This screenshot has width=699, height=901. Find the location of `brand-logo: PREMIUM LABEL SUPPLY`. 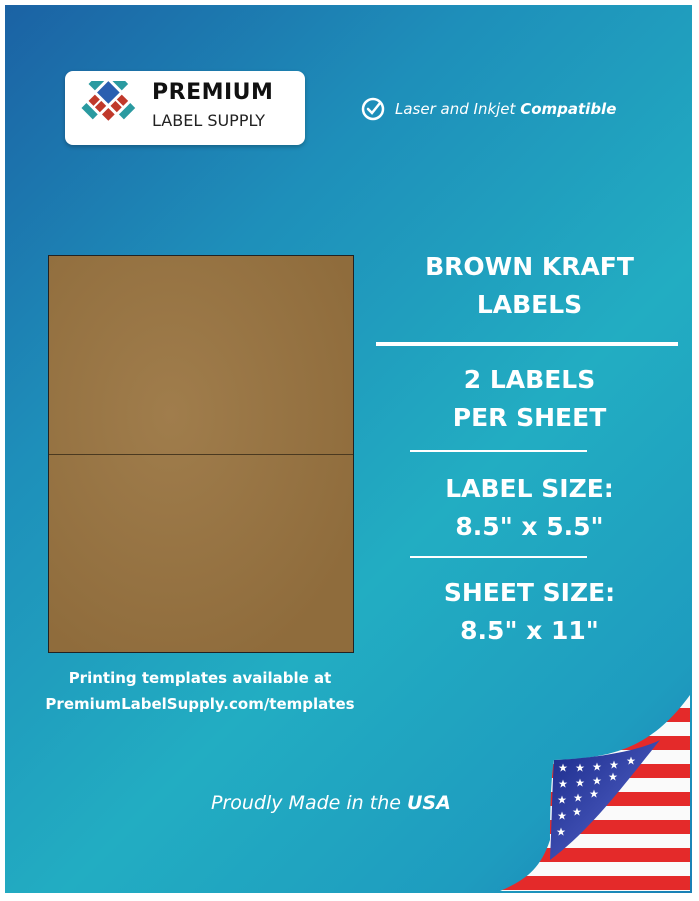

brand-logo: PREMIUM LABEL SUPPLY is located at coordinates (185, 108).